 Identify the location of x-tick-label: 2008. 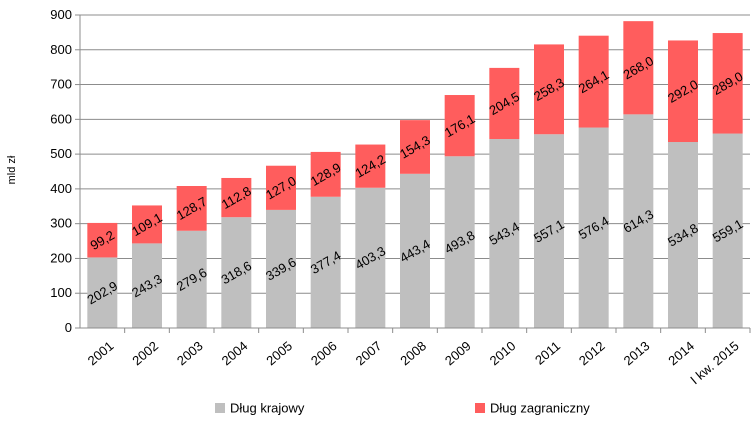
(413, 353).